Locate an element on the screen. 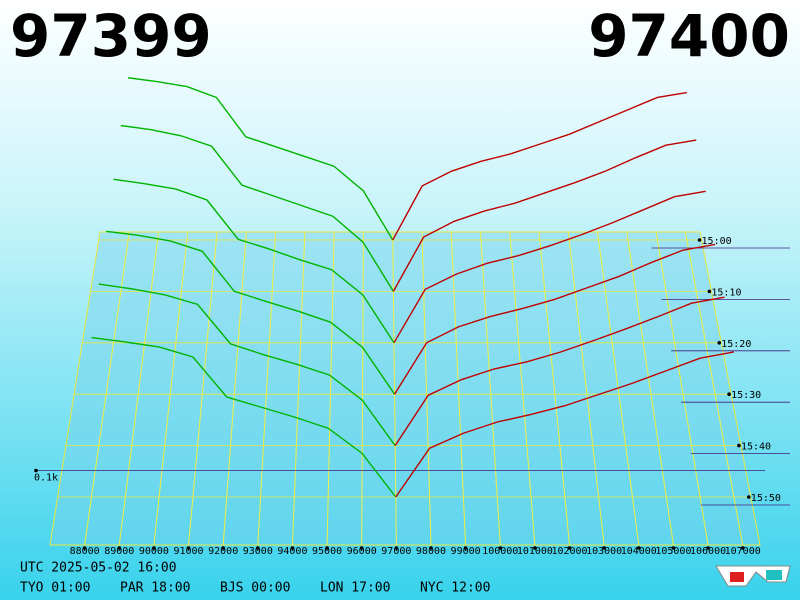 This screenshot has width=800, height=600. x-tick-label: 94000 is located at coordinates (292, 551).